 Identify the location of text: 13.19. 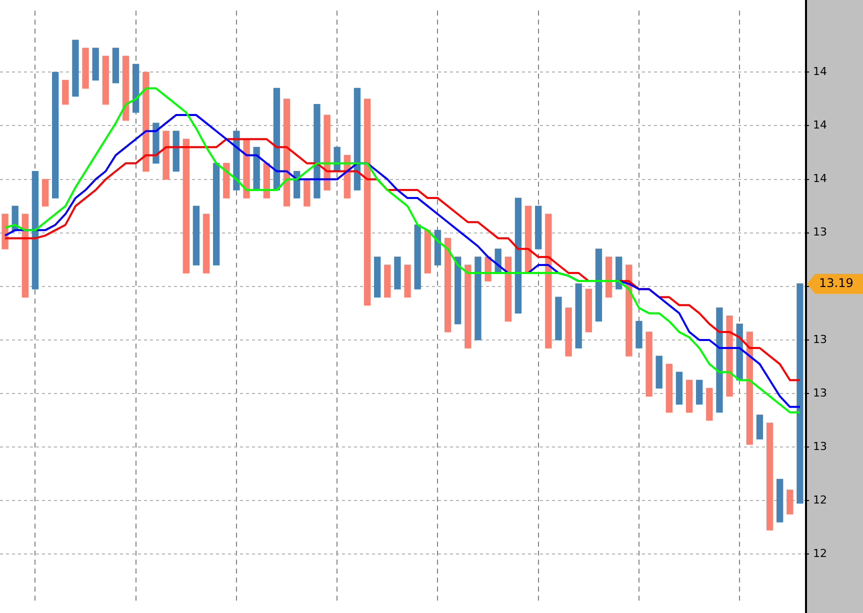
(836, 283).